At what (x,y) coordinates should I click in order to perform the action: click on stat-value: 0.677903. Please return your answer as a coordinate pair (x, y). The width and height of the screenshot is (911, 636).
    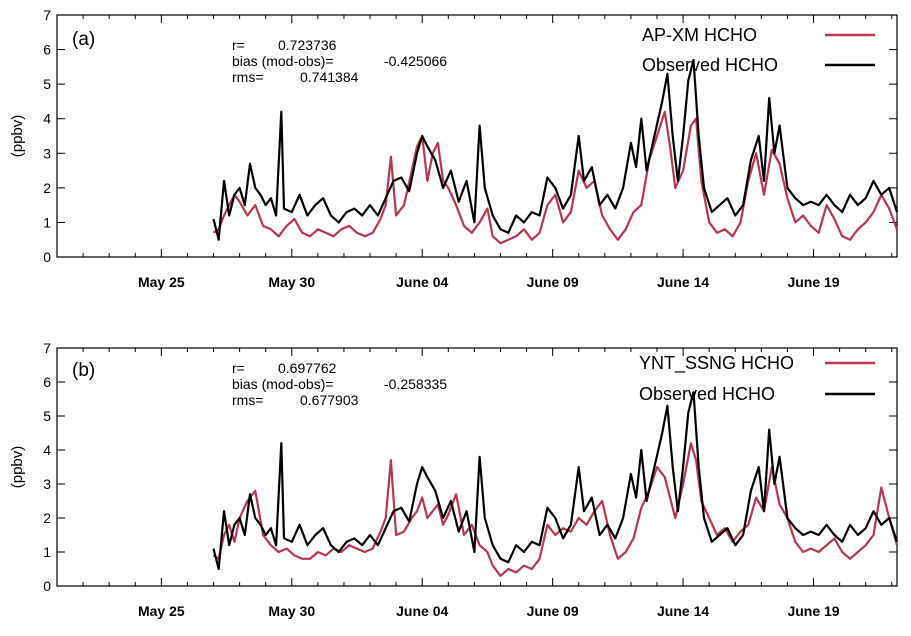
    Looking at the image, I should click on (329, 400).